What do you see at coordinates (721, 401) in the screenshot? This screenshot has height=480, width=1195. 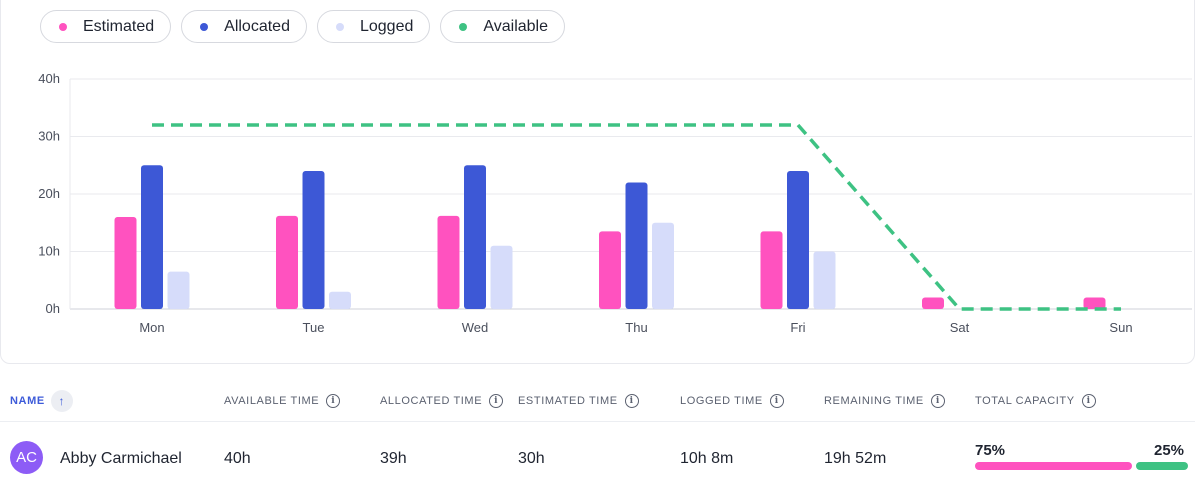 I see `logged-time-header-label: LOGGED TIME` at bounding box center [721, 401].